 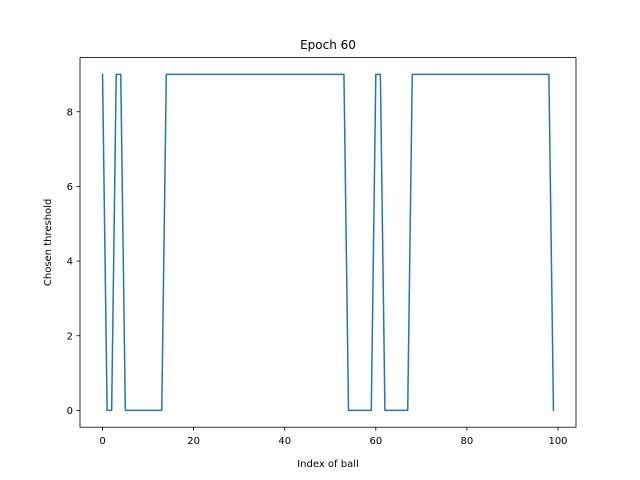 What do you see at coordinates (467, 441) in the screenshot?
I see `x-tick-label: 80` at bounding box center [467, 441].